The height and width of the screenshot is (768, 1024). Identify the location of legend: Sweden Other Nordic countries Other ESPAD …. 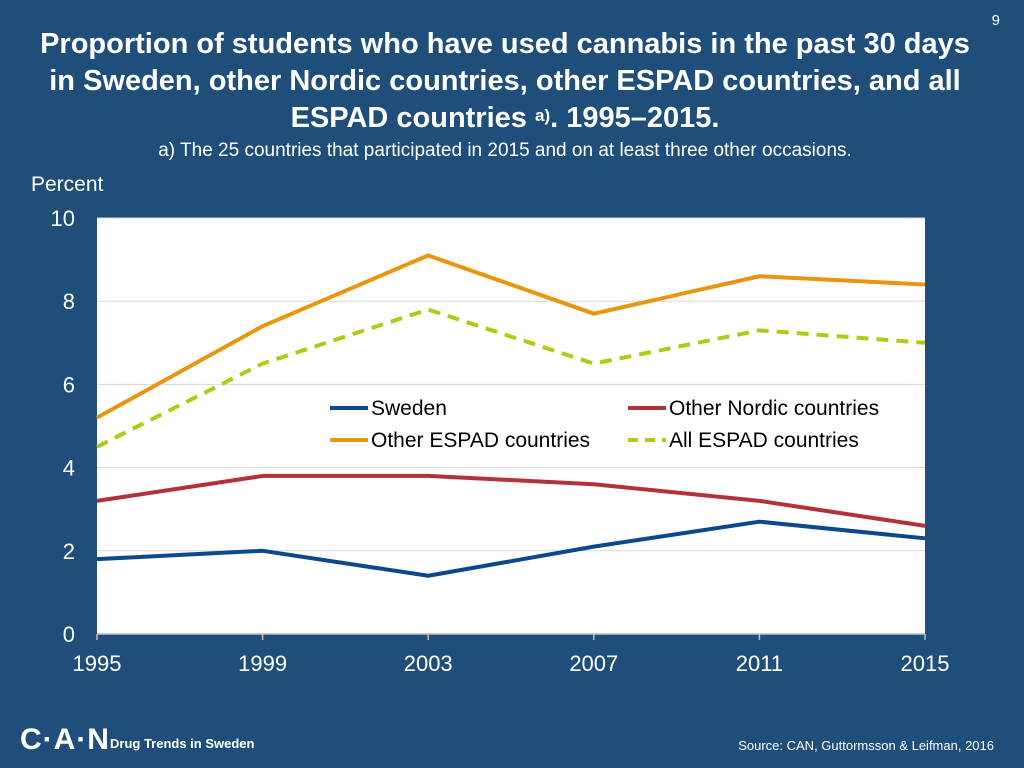
(604, 424).